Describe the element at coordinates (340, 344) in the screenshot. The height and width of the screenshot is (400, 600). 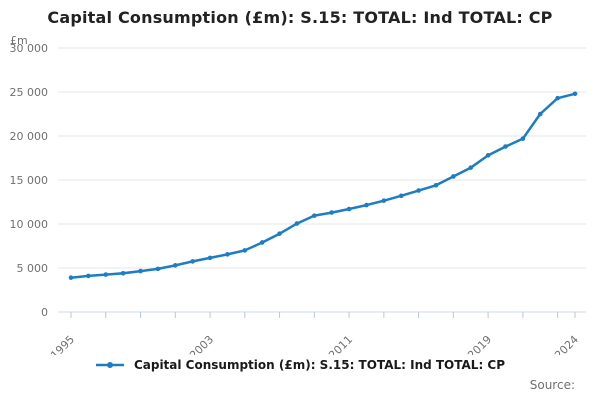
I see `x-tick-label: 2011` at that location.